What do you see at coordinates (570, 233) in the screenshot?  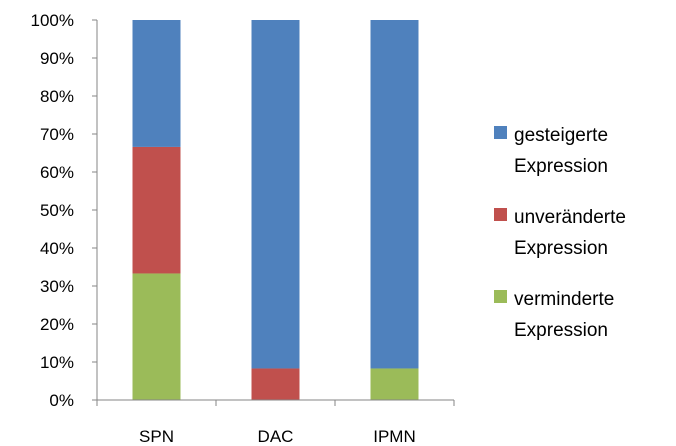 I see `legend-label-unveraenderte: unveränderte Expression` at bounding box center [570, 233].